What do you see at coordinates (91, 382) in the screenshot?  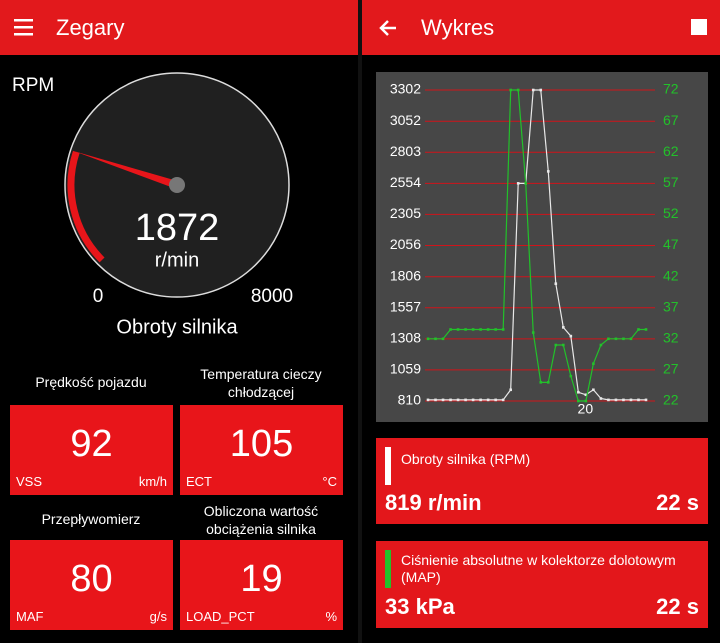 I see `tile-title: Prędkość pojazdu` at bounding box center [91, 382].